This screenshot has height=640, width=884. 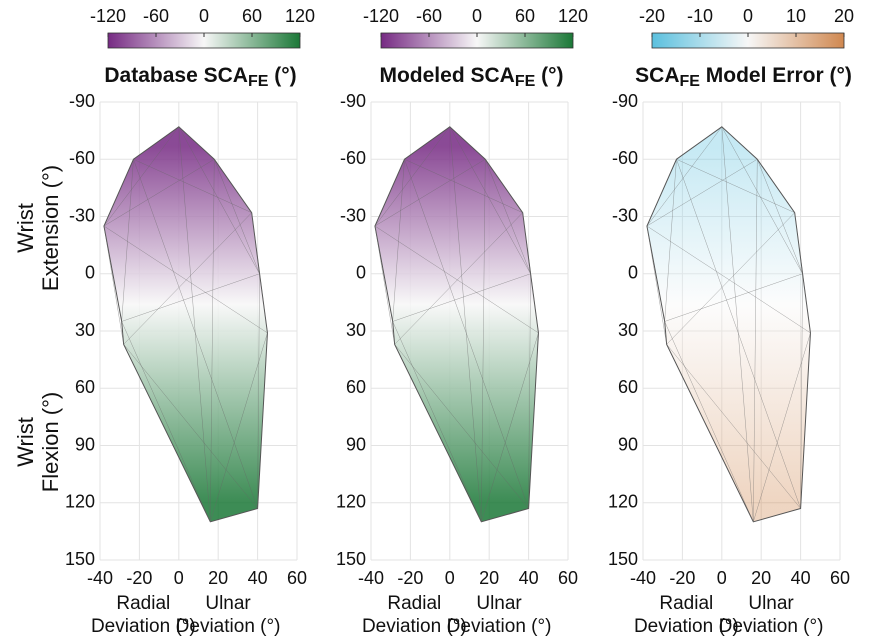 I want to click on title-part: (°), so click(x=282, y=75).